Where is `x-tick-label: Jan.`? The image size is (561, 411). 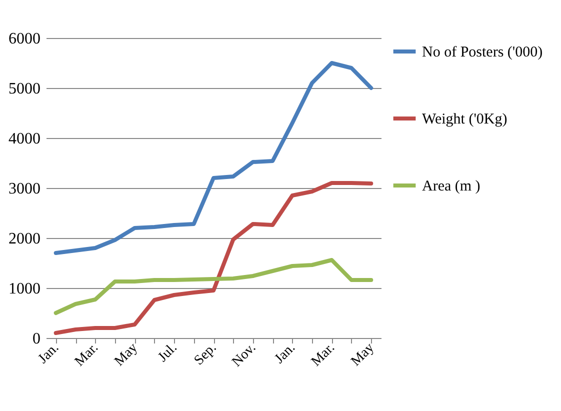
x-tick-label: Jan. is located at coordinates (285, 353).